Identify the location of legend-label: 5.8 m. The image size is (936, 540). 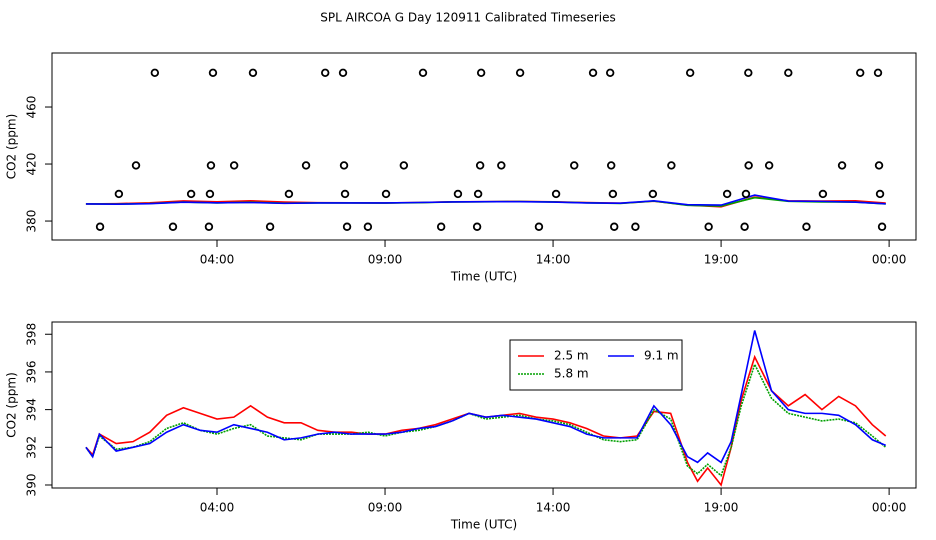
(571, 374).